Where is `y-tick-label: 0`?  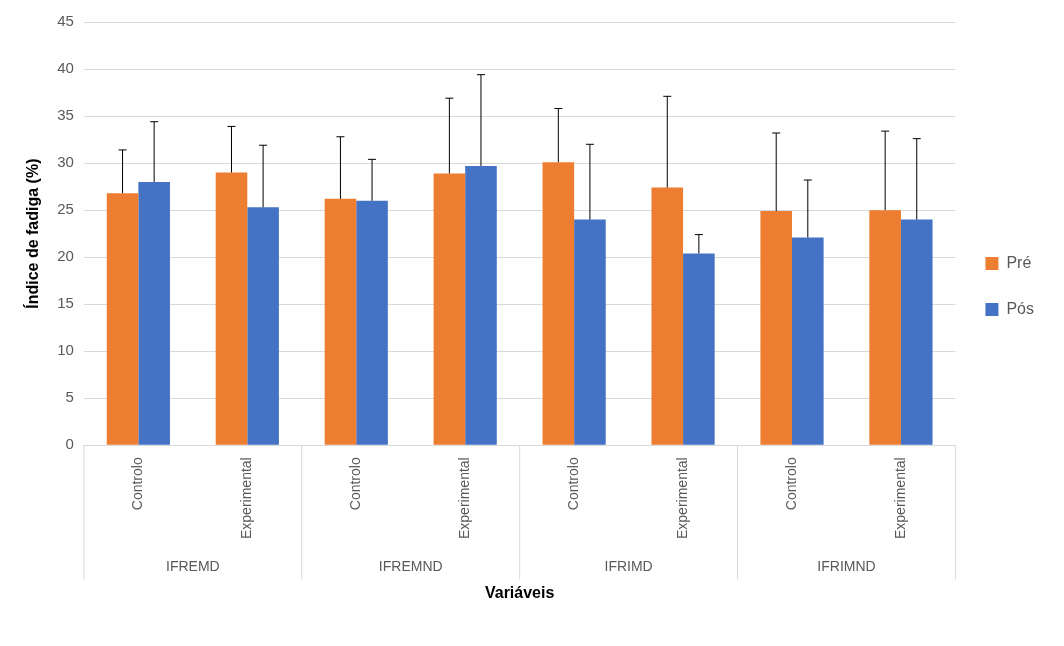
y-tick-label: 0 is located at coordinates (69, 444).